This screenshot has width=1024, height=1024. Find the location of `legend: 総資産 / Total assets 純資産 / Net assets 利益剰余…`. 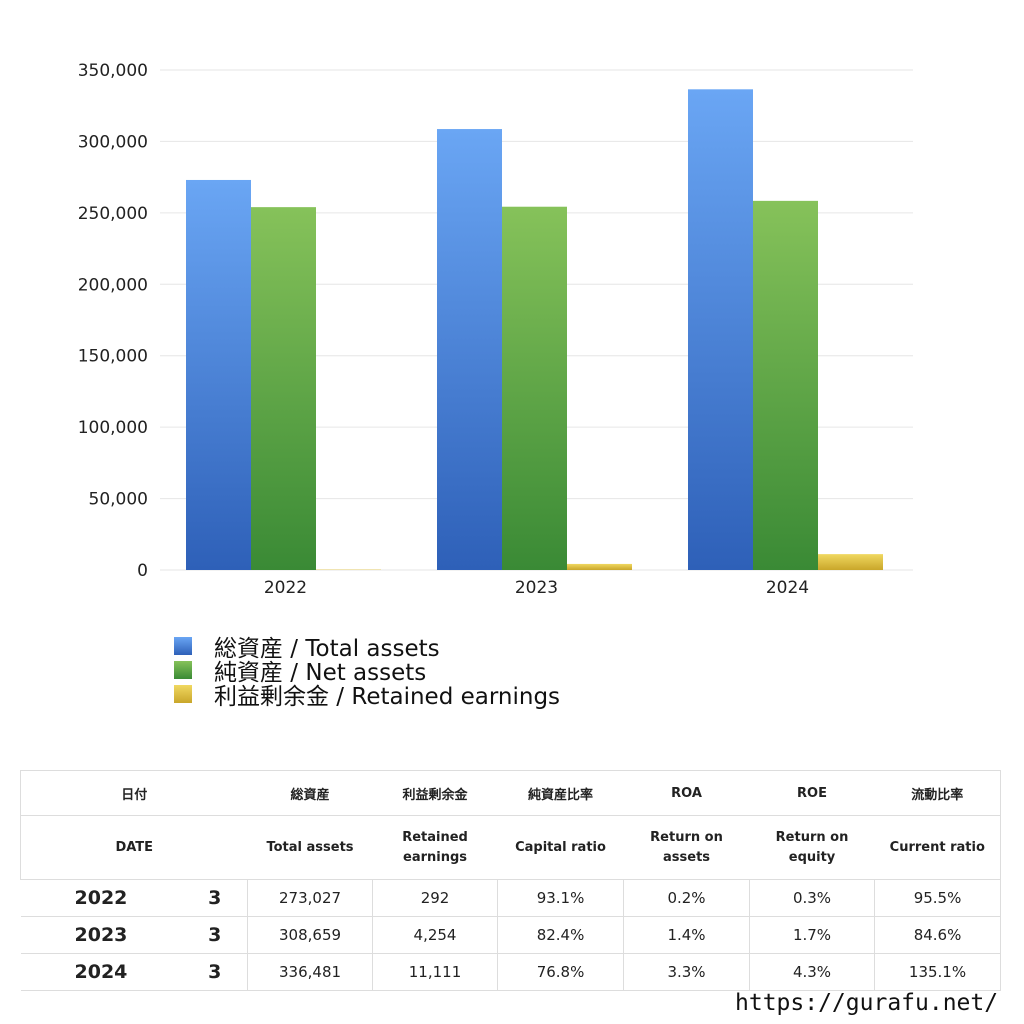

legend: 総資産 / Total assets 純資産 / Net assets 利益剰余… is located at coordinates (367, 672).